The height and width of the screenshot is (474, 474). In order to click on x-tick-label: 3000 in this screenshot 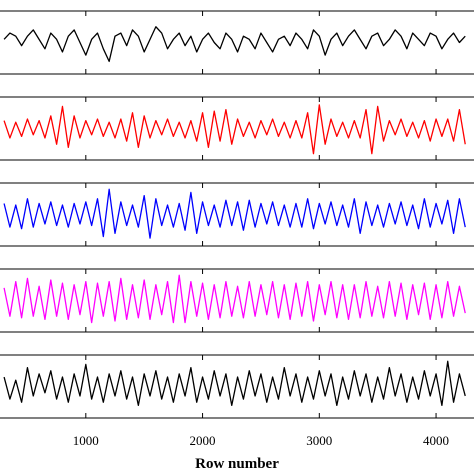, I will do `click(319, 440)`.